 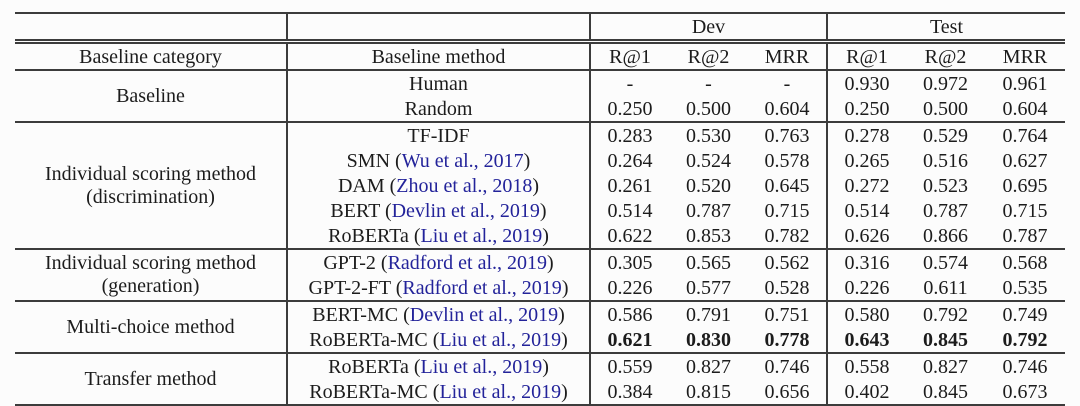 I want to click on metric-value: 0.265, so click(x=867, y=160).